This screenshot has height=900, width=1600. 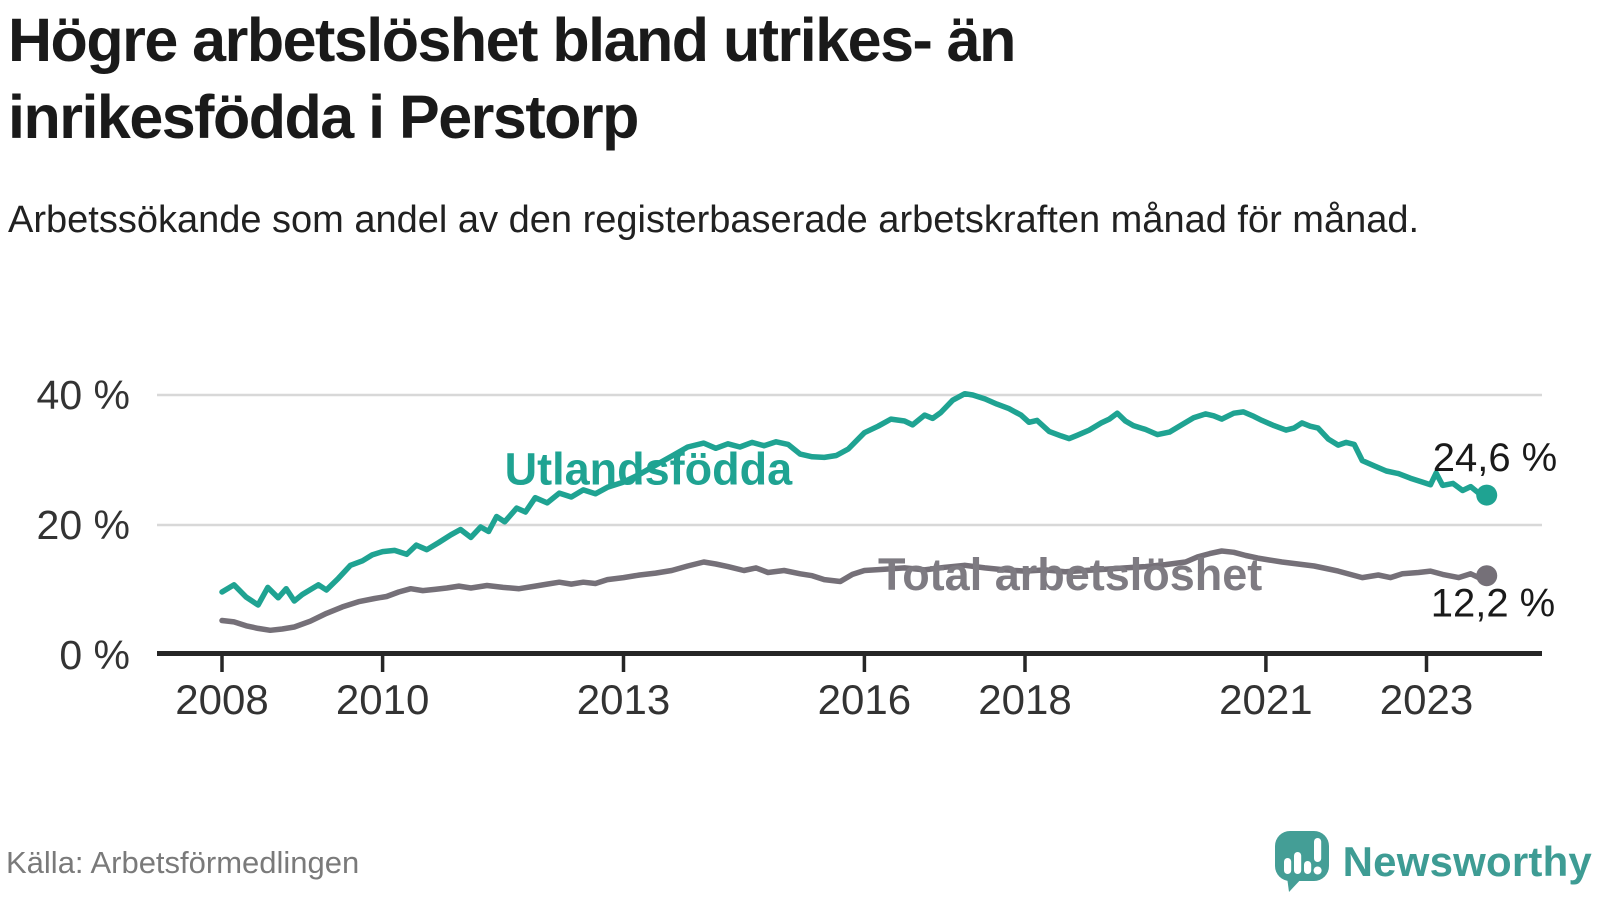 What do you see at coordinates (1294, 884) in the screenshot?
I see `logo-bubble-tail` at bounding box center [1294, 884].